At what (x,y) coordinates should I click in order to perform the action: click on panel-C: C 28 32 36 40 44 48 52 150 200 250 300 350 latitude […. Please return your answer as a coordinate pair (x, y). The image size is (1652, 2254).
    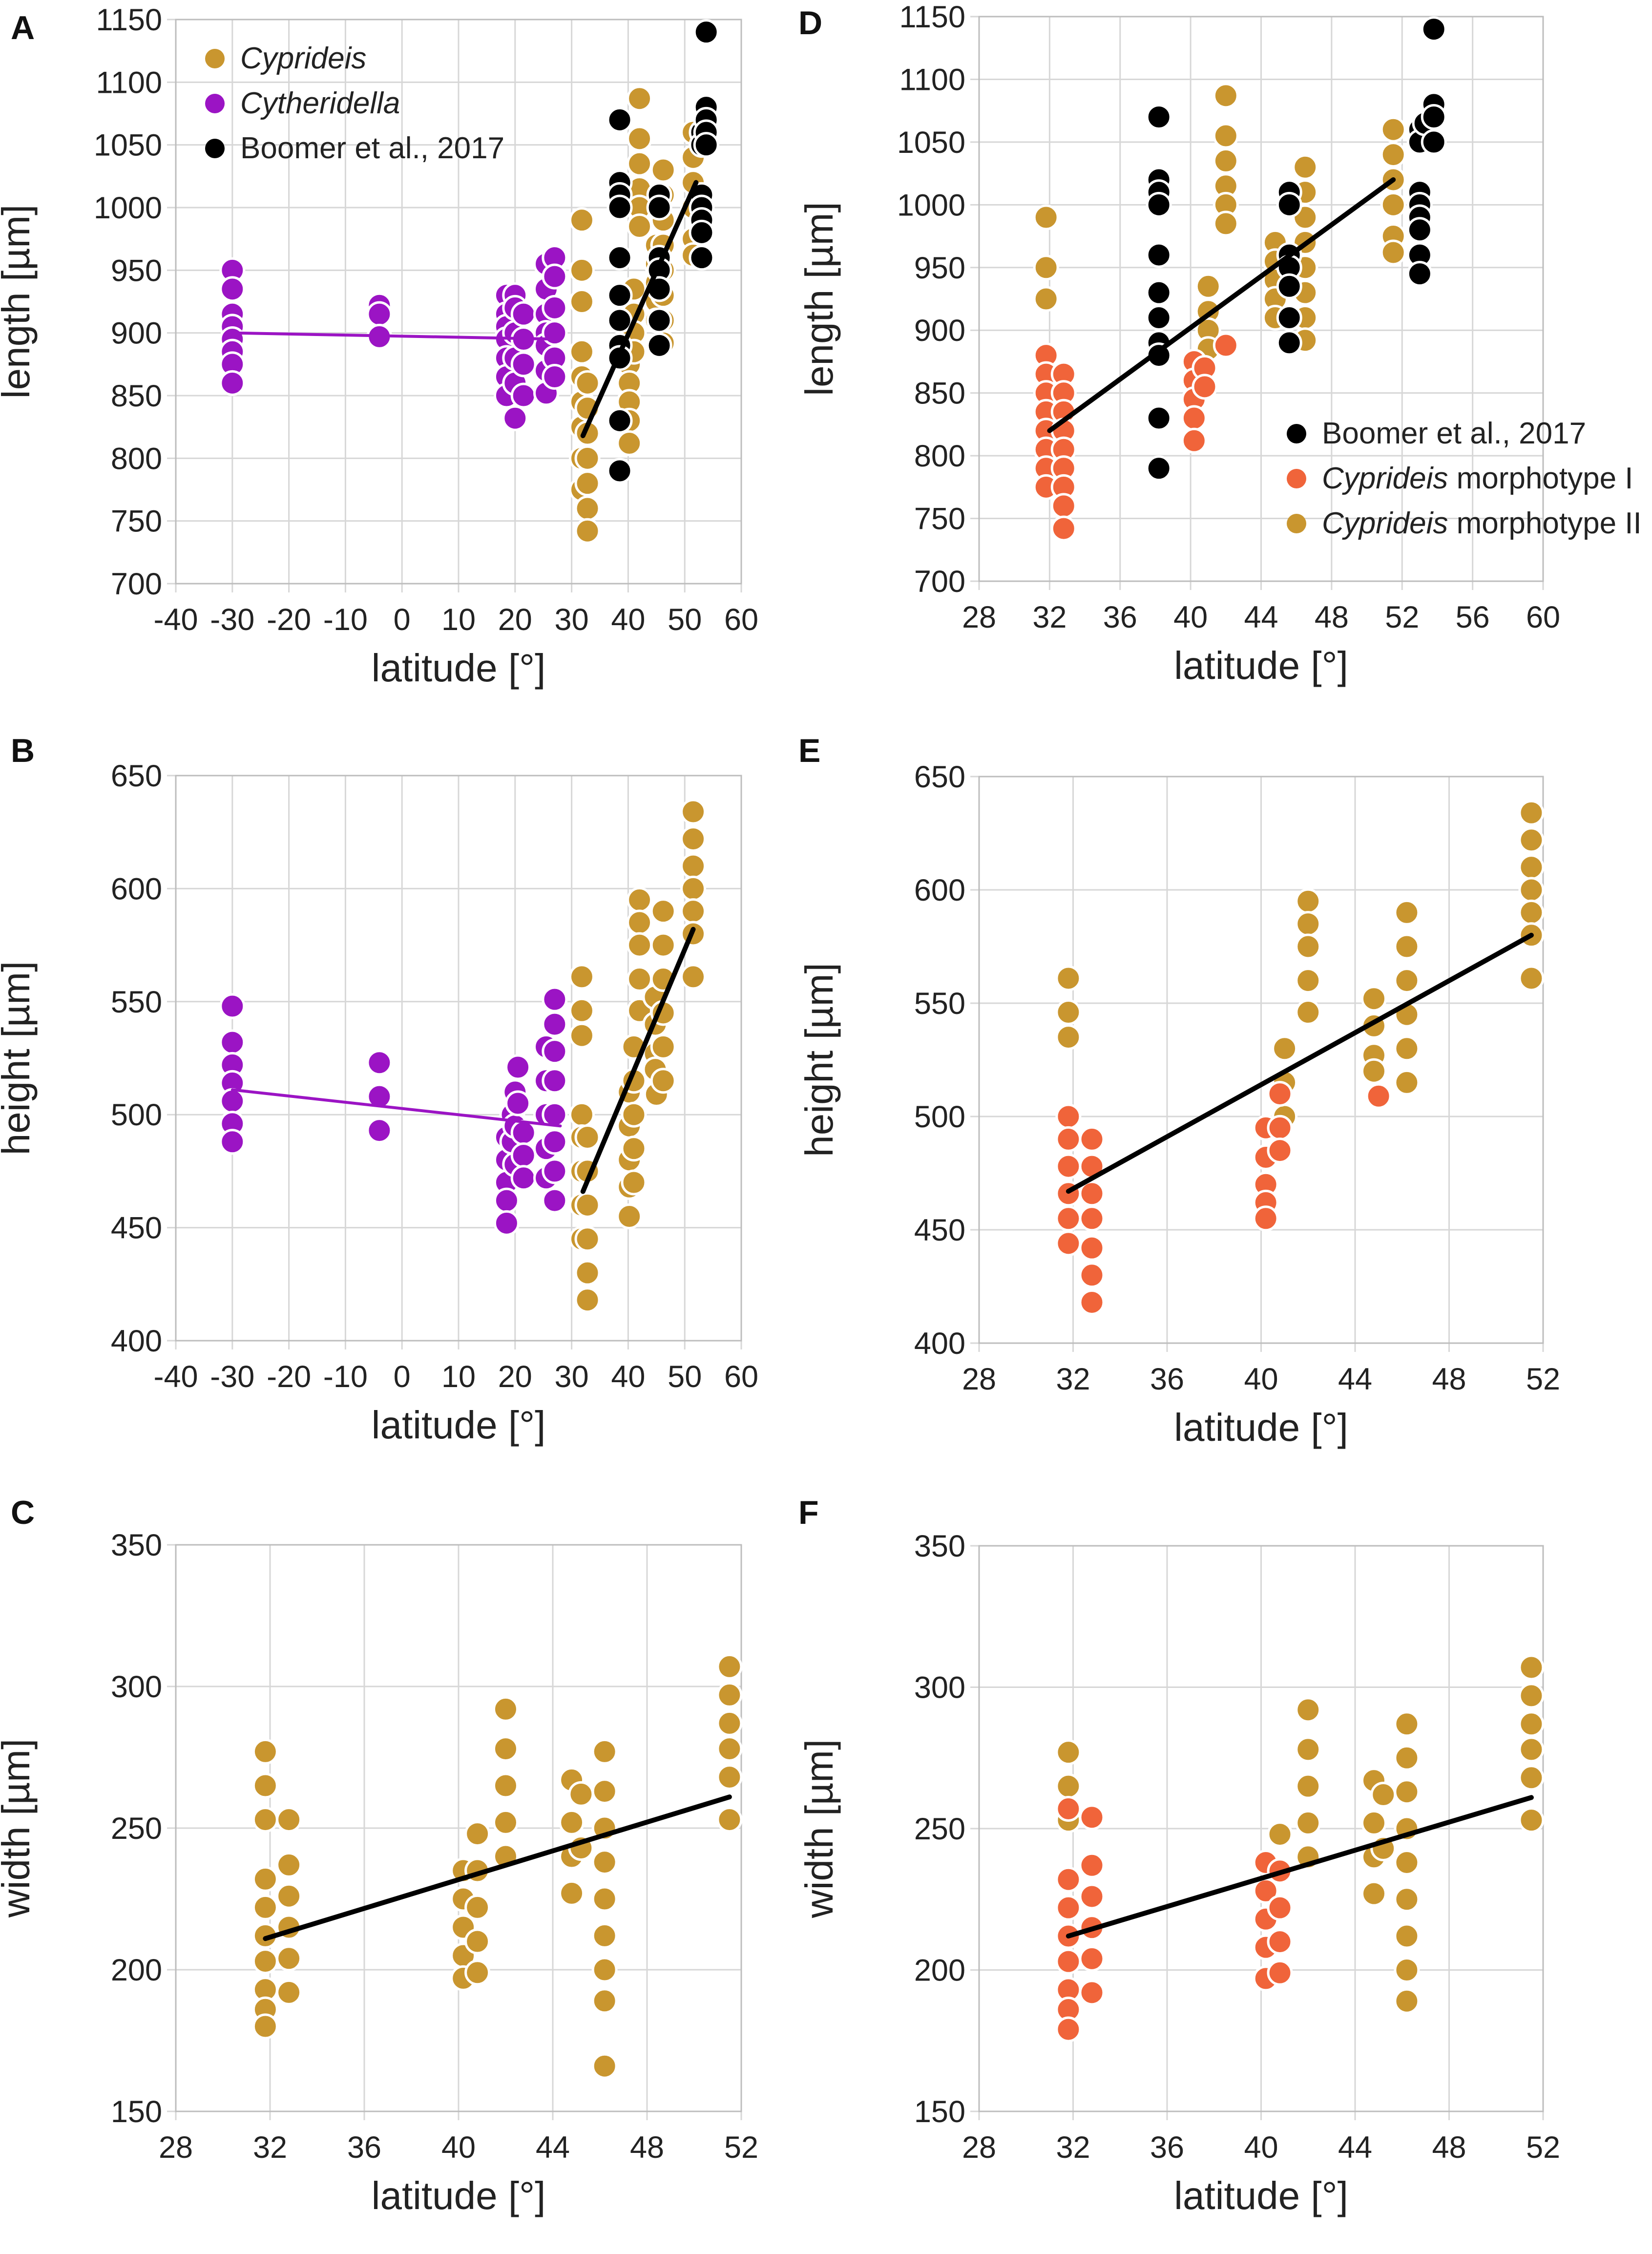
    Looking at the image, I should click on (379, 1856).